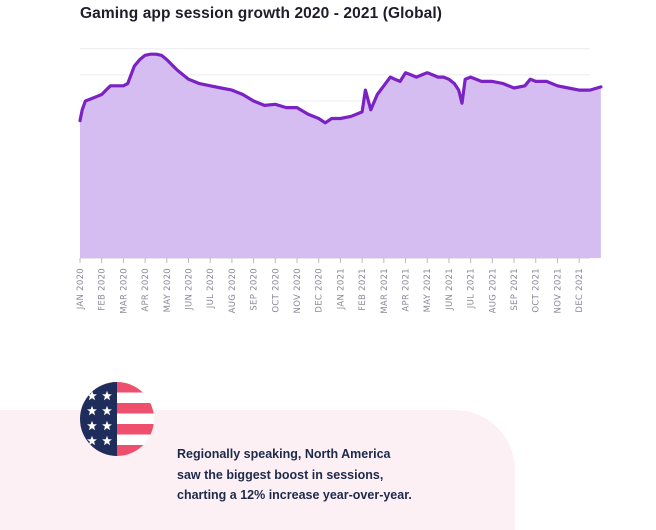 The image size is (656, 530). I want to click on x-tick-label: JUN 2021, so click(450, 289).